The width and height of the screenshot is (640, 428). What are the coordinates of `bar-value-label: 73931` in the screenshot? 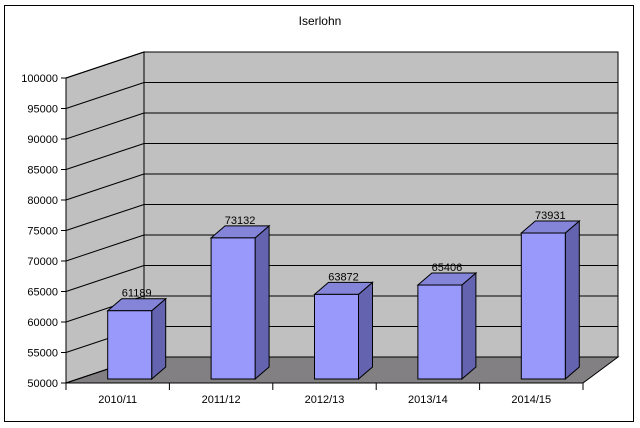 It's located at (550, 216).